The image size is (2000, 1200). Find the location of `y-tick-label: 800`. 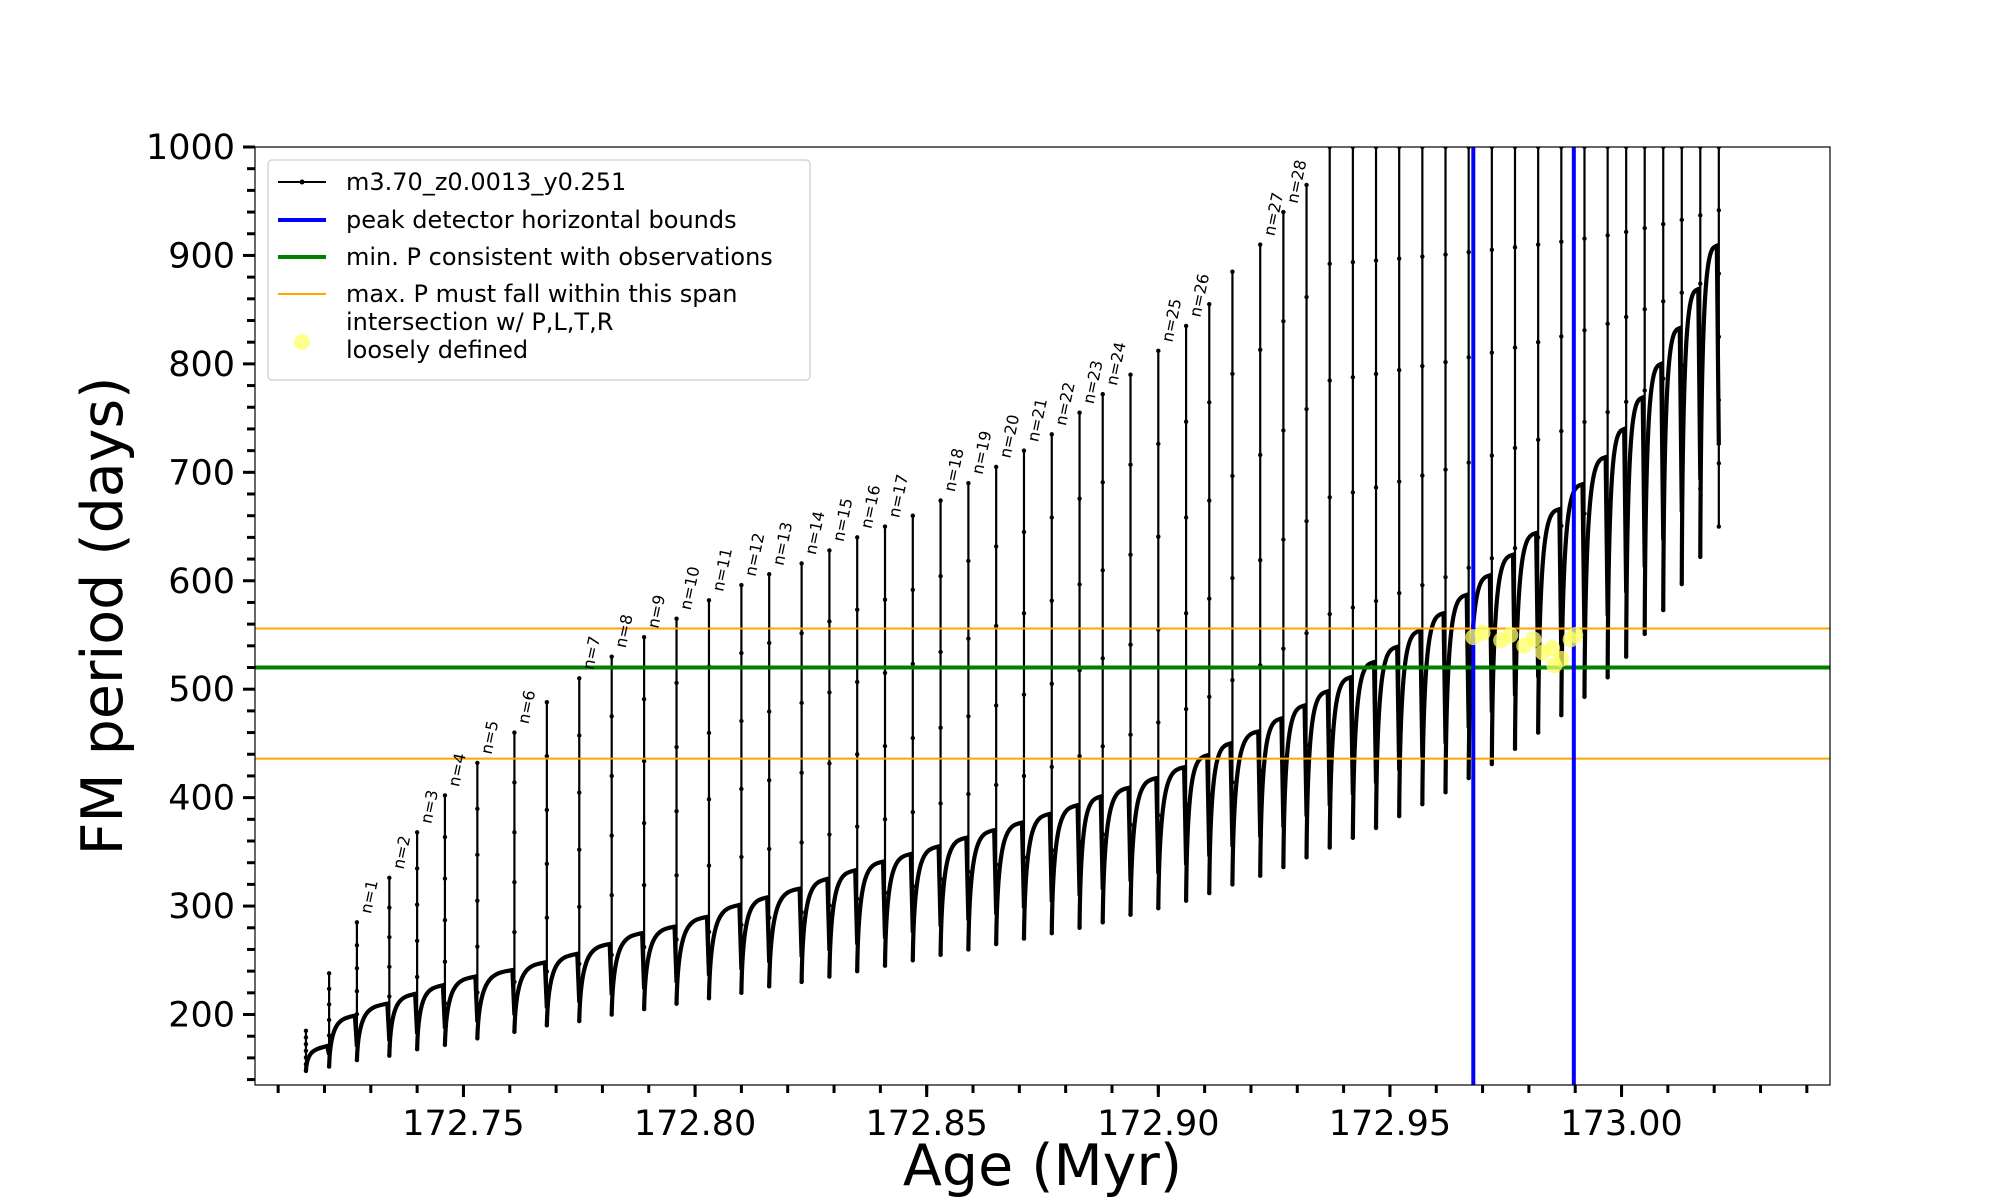

y-tick-label: 800 is located at coordinates (201, 365).